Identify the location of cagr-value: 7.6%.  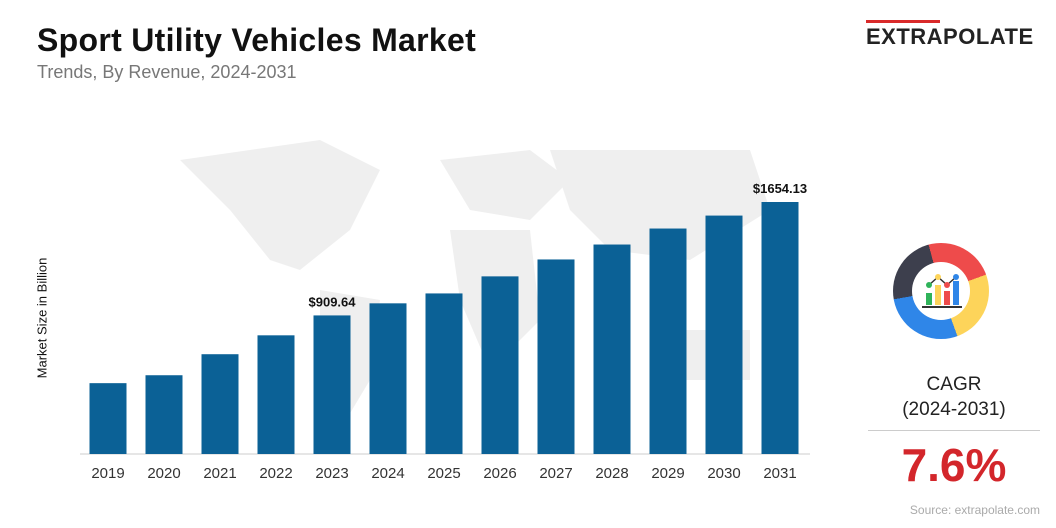
(954, 465).